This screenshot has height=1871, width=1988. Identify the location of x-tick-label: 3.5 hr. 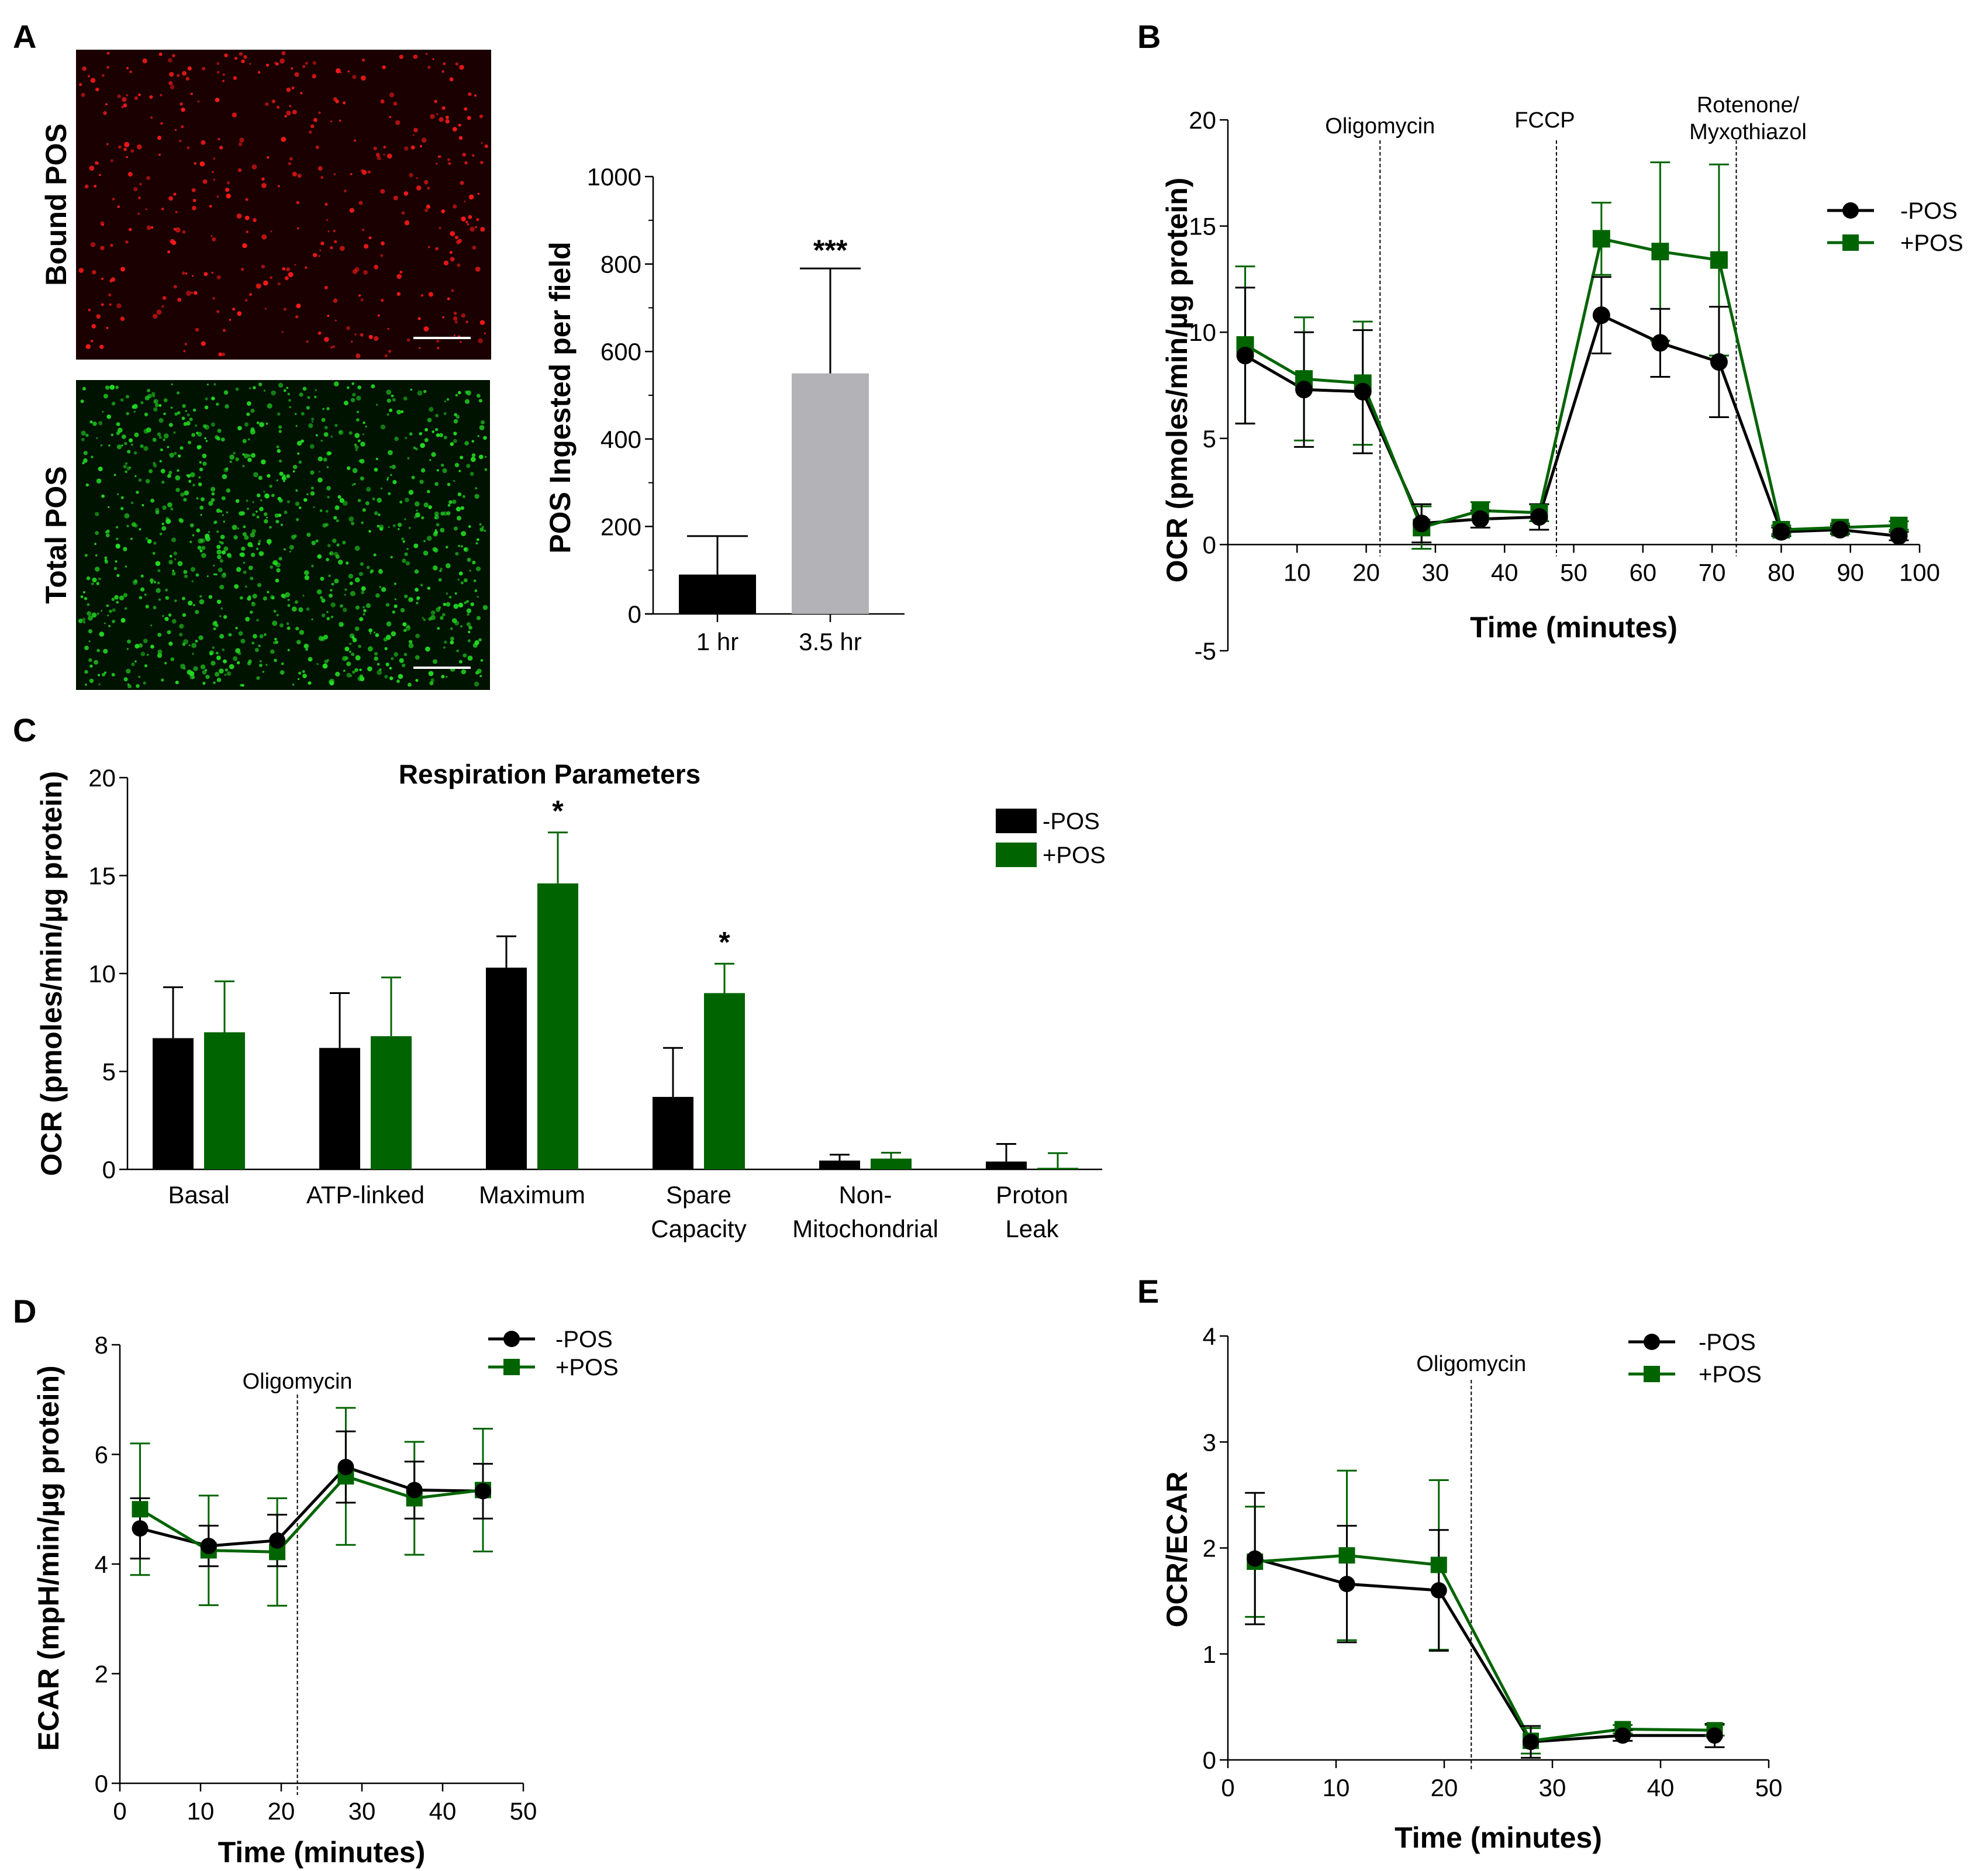
(830, 642).